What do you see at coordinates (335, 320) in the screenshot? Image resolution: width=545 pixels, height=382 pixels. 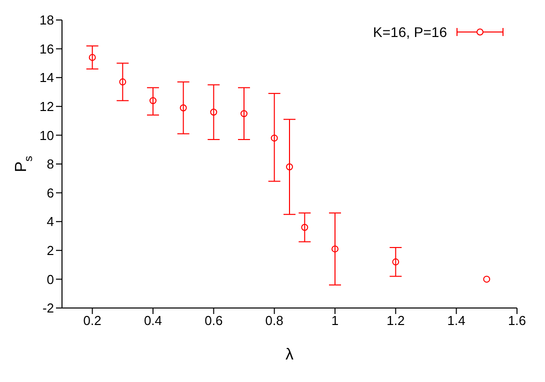 I see `x-tick-label: 1` at bounding box center [335, 320].